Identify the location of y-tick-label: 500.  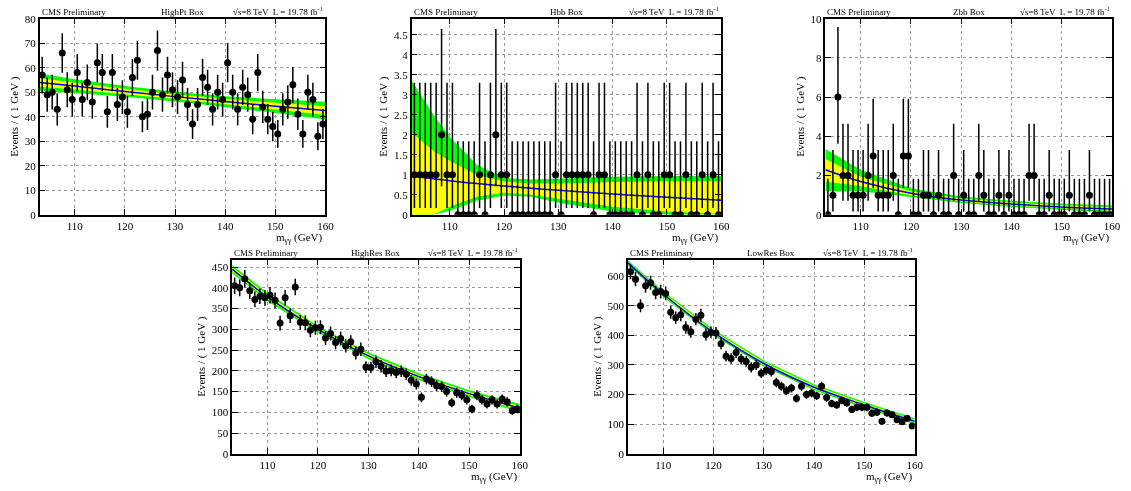
(616, 305).